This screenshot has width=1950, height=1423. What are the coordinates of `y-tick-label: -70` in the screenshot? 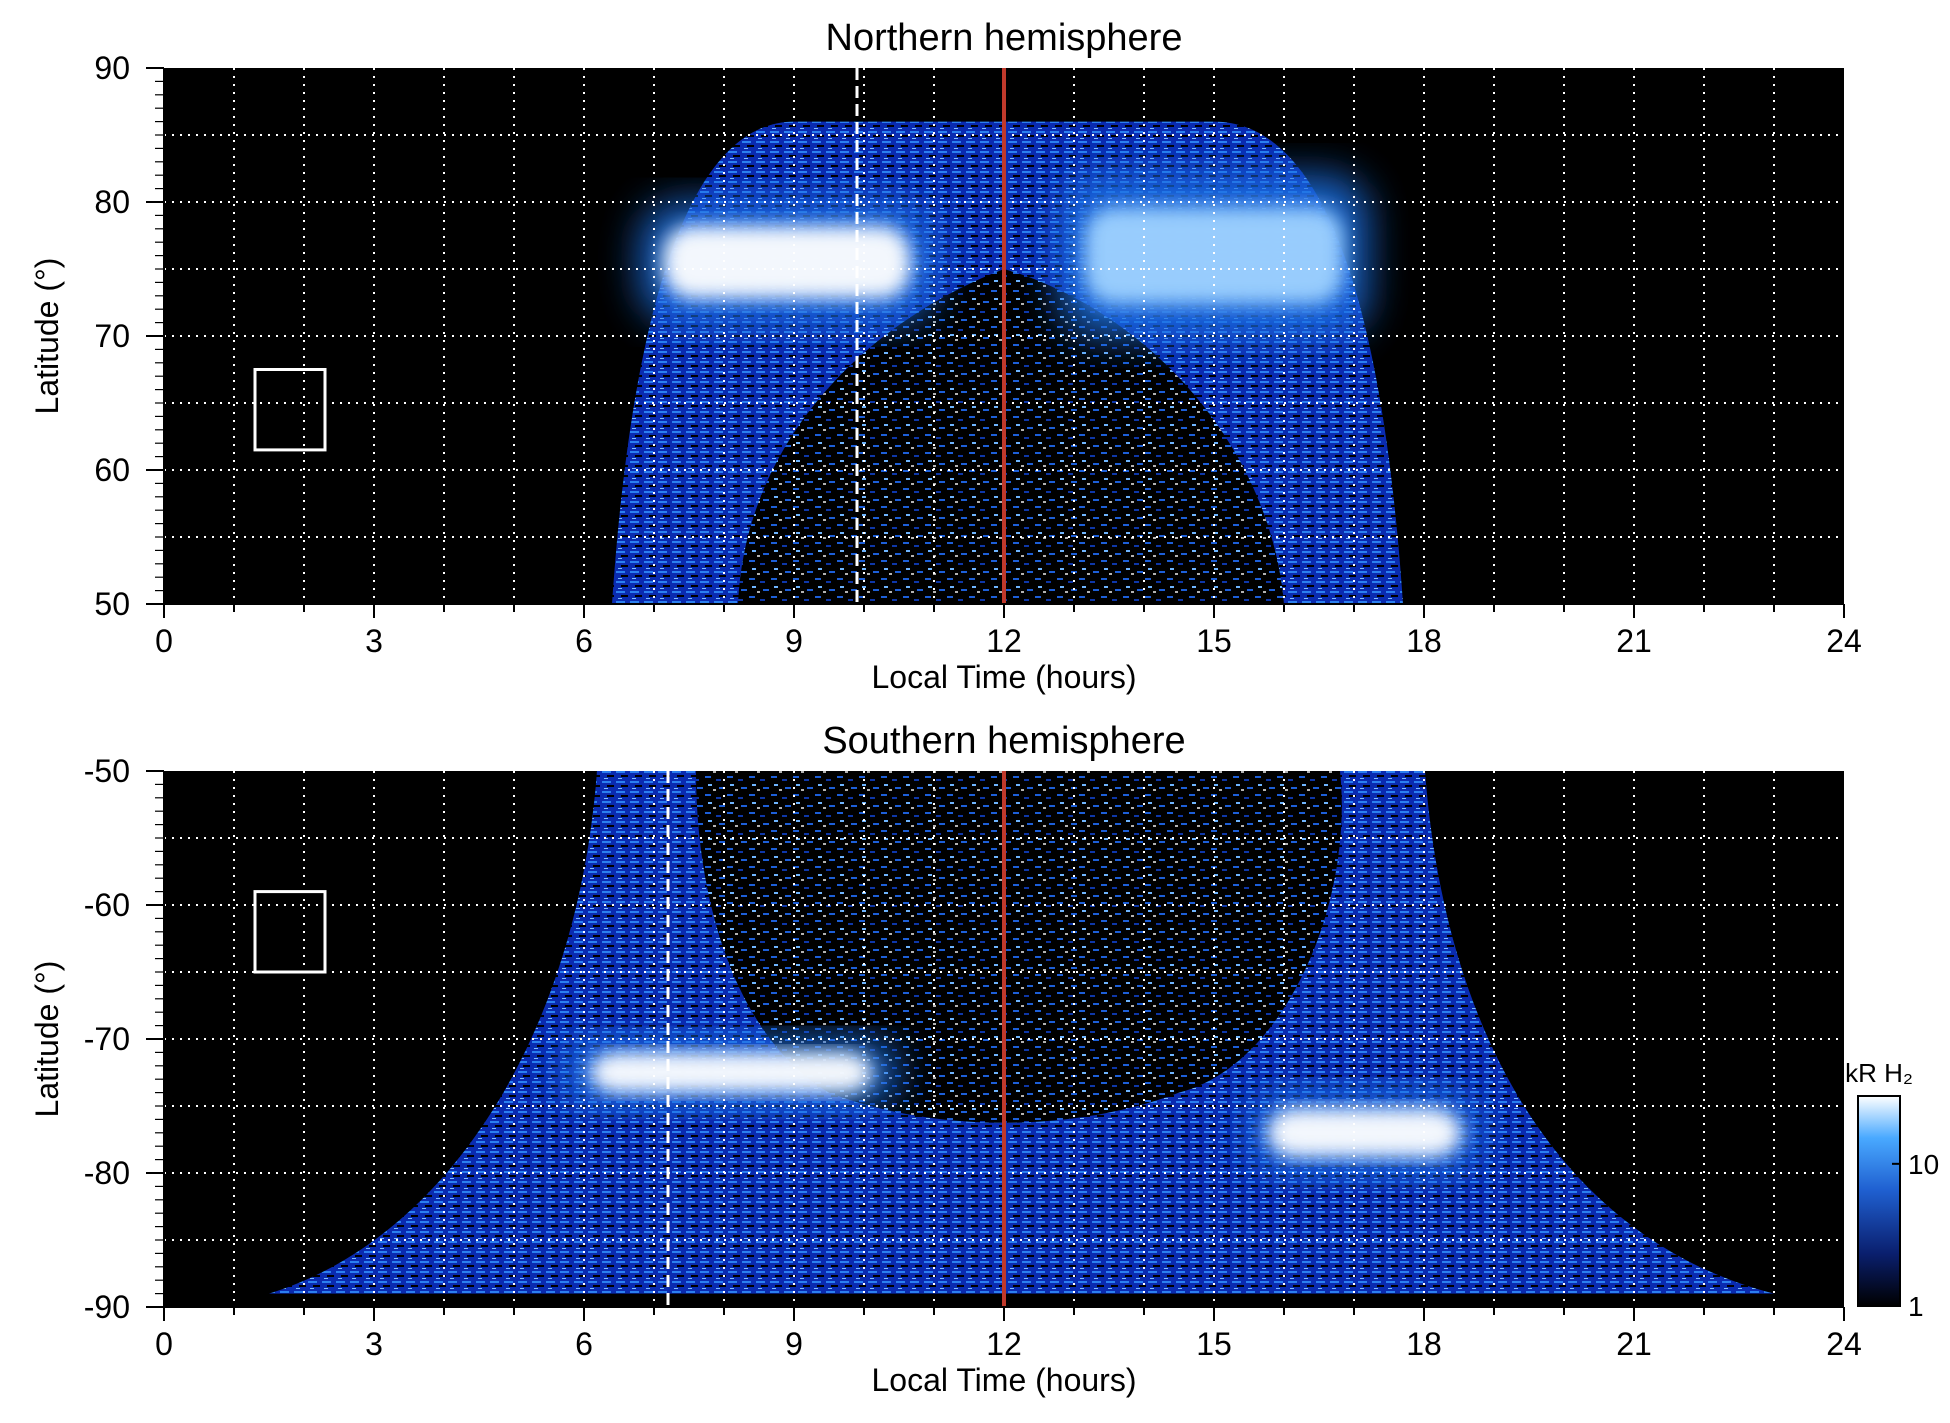 It's located at (107, 1039).